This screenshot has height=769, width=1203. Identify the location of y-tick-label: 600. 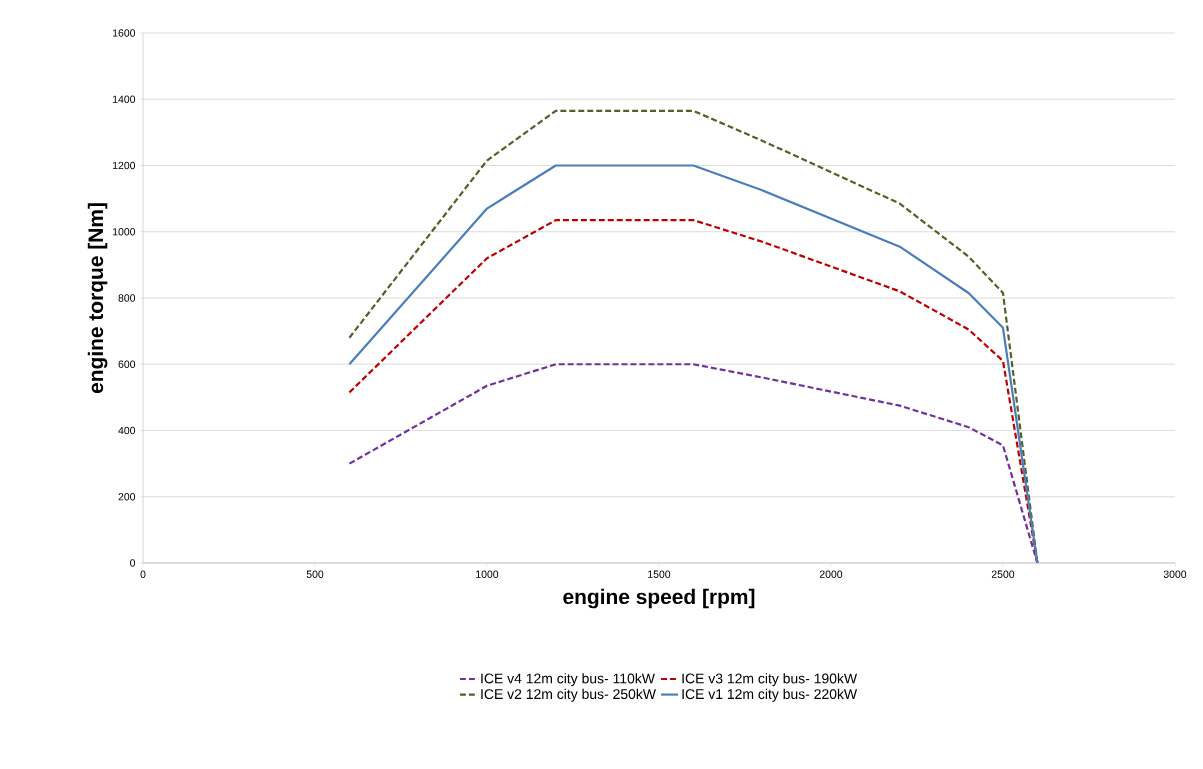
(127, 364).